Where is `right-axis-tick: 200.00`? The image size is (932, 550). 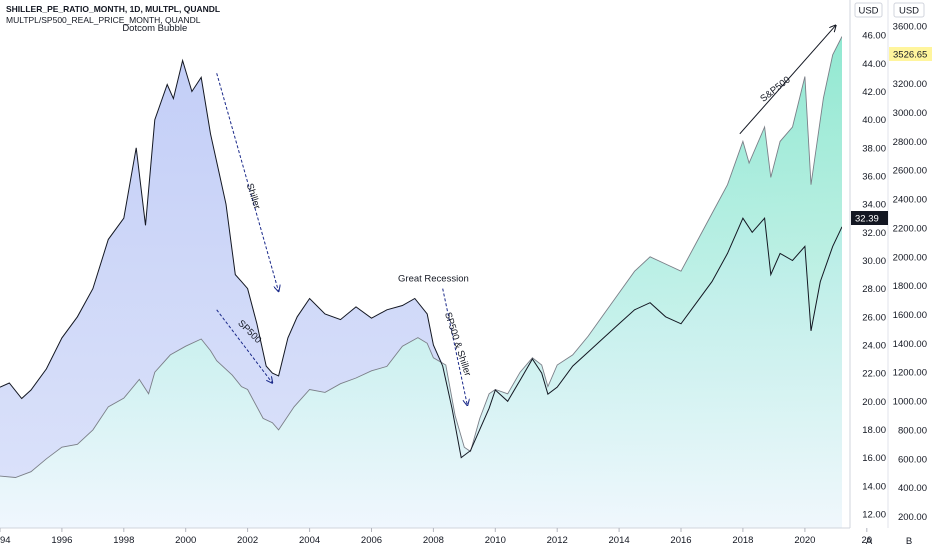 right-axis-tick: 200.00 is located at coordinates (912, 517).